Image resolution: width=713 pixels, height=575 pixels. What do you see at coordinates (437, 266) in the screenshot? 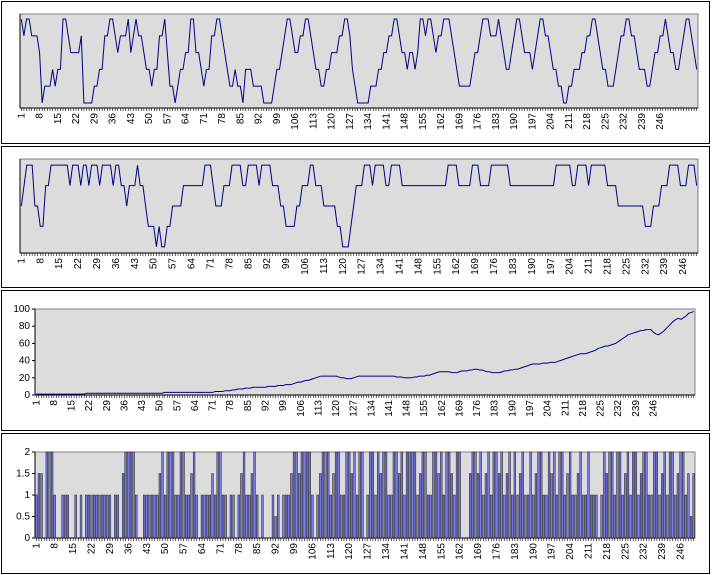
I see `x-tick-label: 155` at bounding box center [437, 266].